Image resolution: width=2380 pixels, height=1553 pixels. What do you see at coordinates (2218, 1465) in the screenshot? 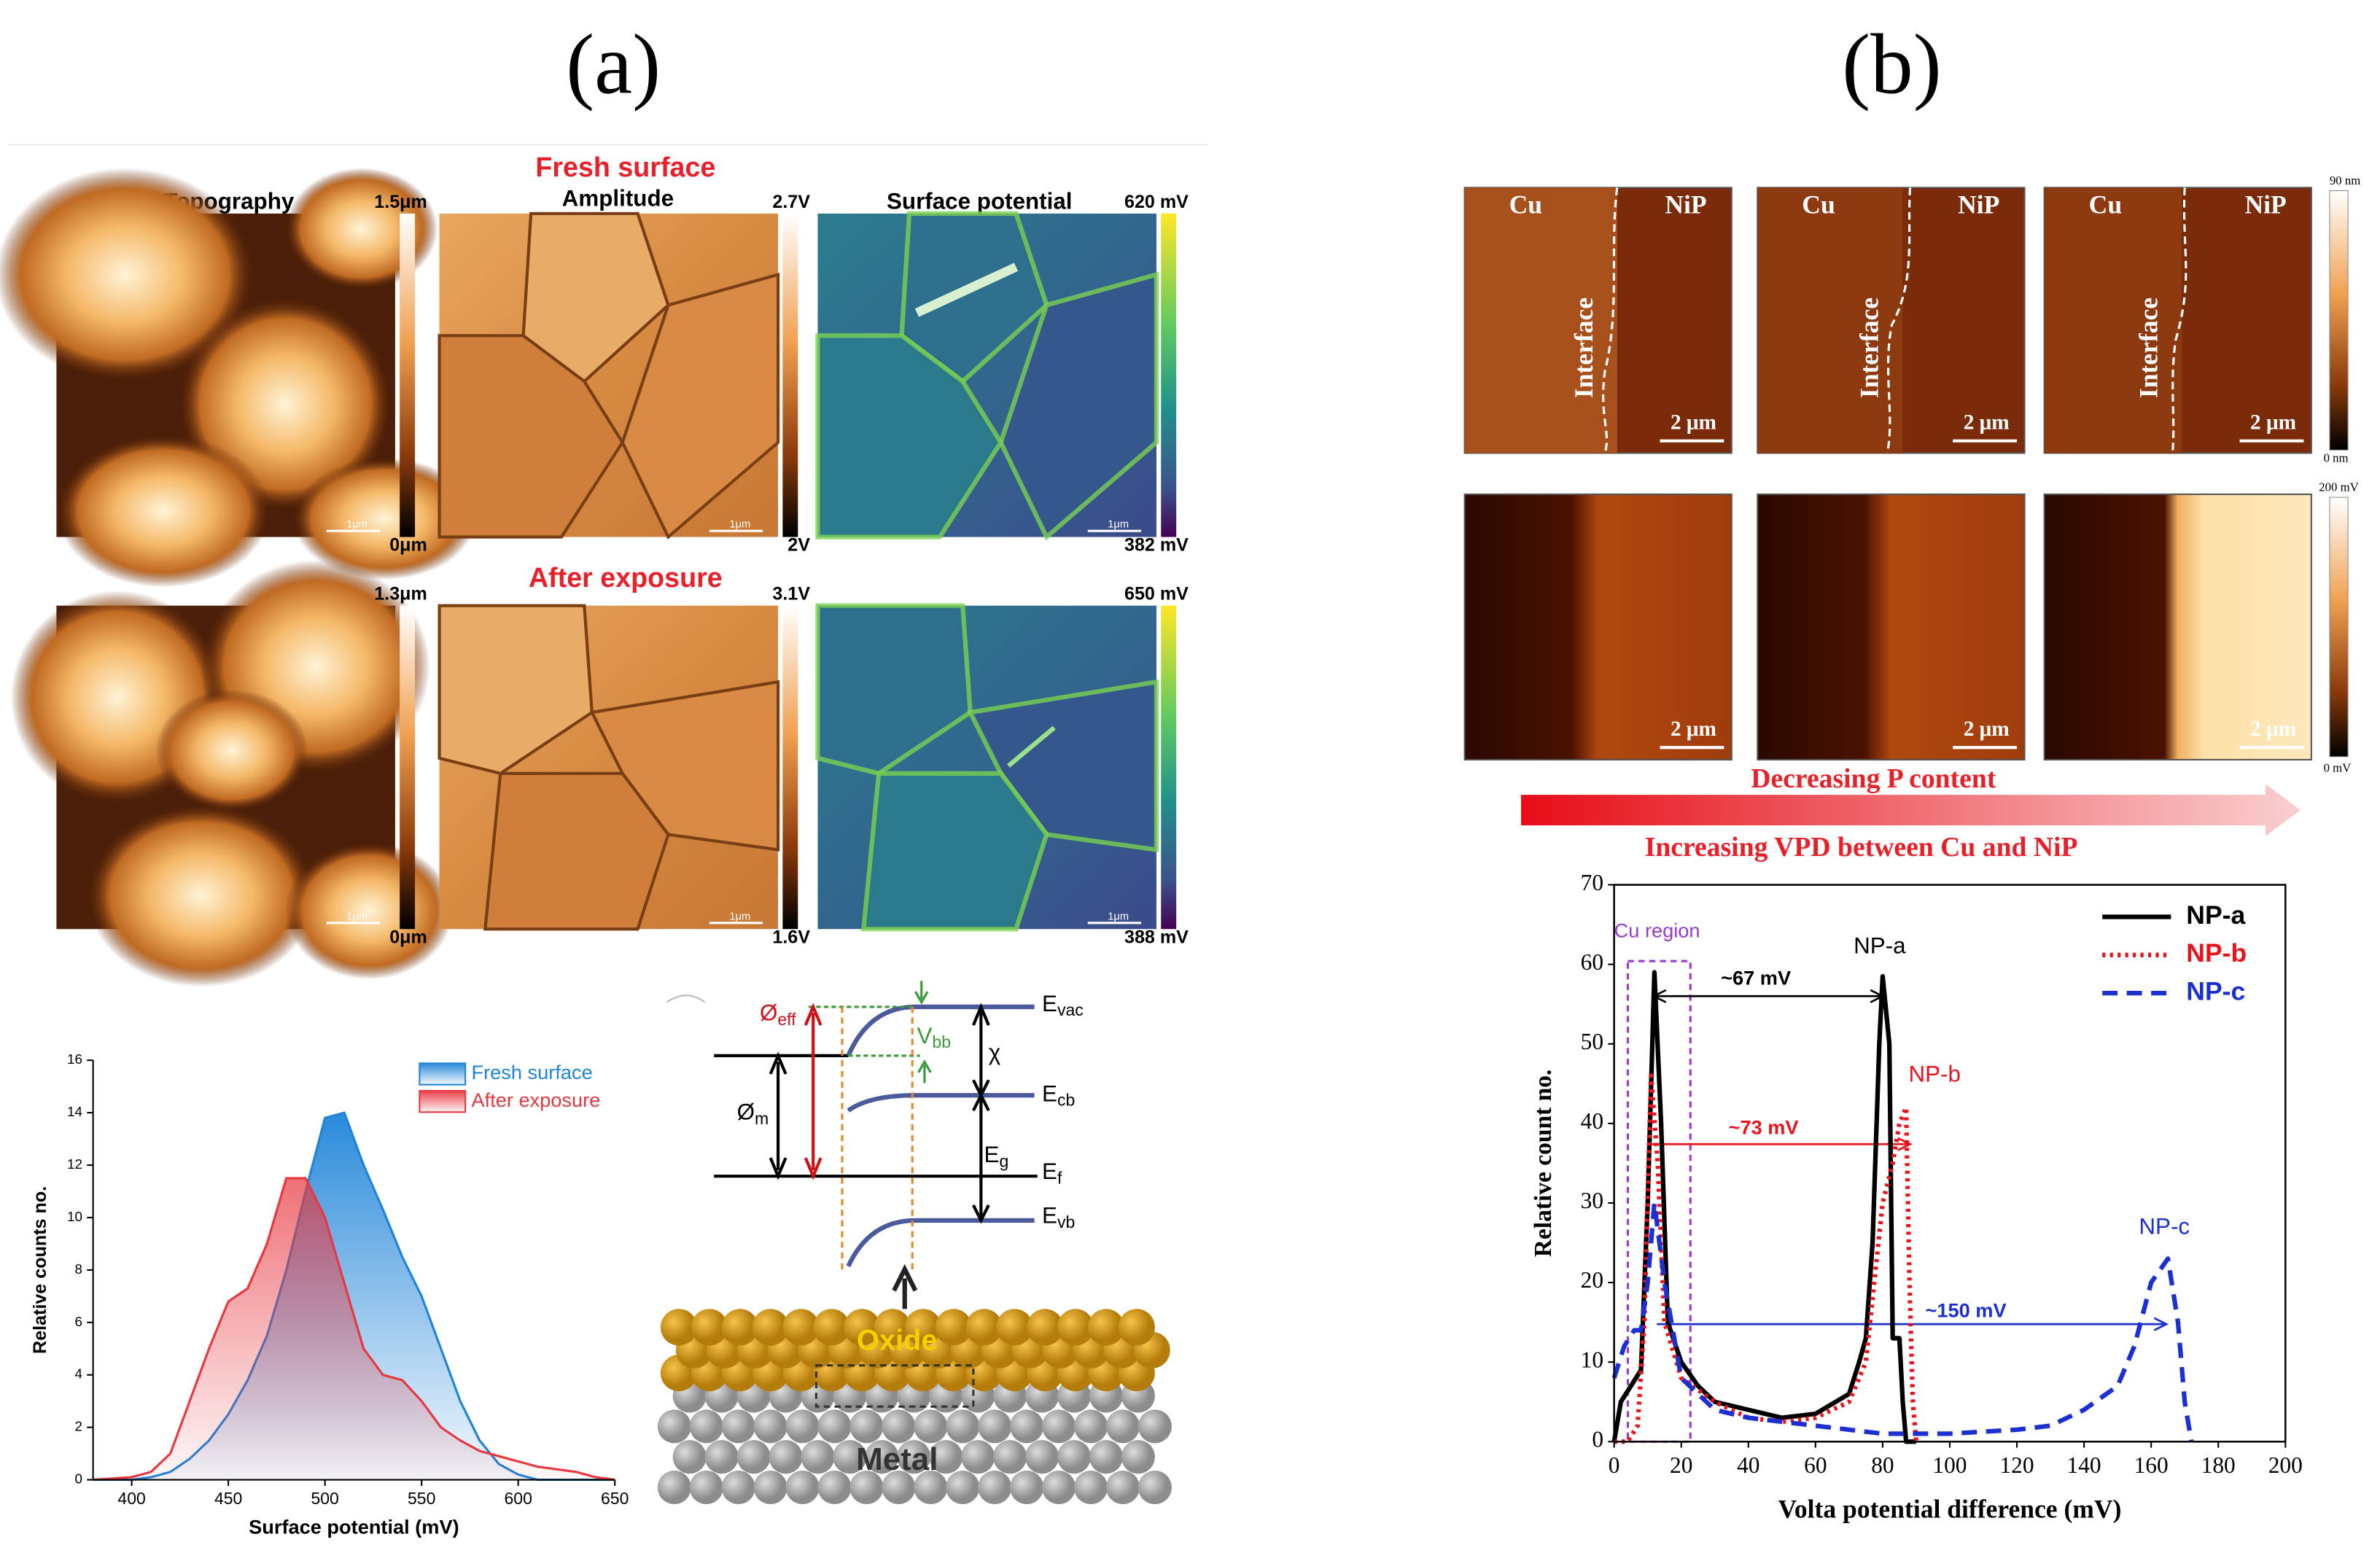
I see `x-tick-label: 180` at bounding box center [2218, 1465].